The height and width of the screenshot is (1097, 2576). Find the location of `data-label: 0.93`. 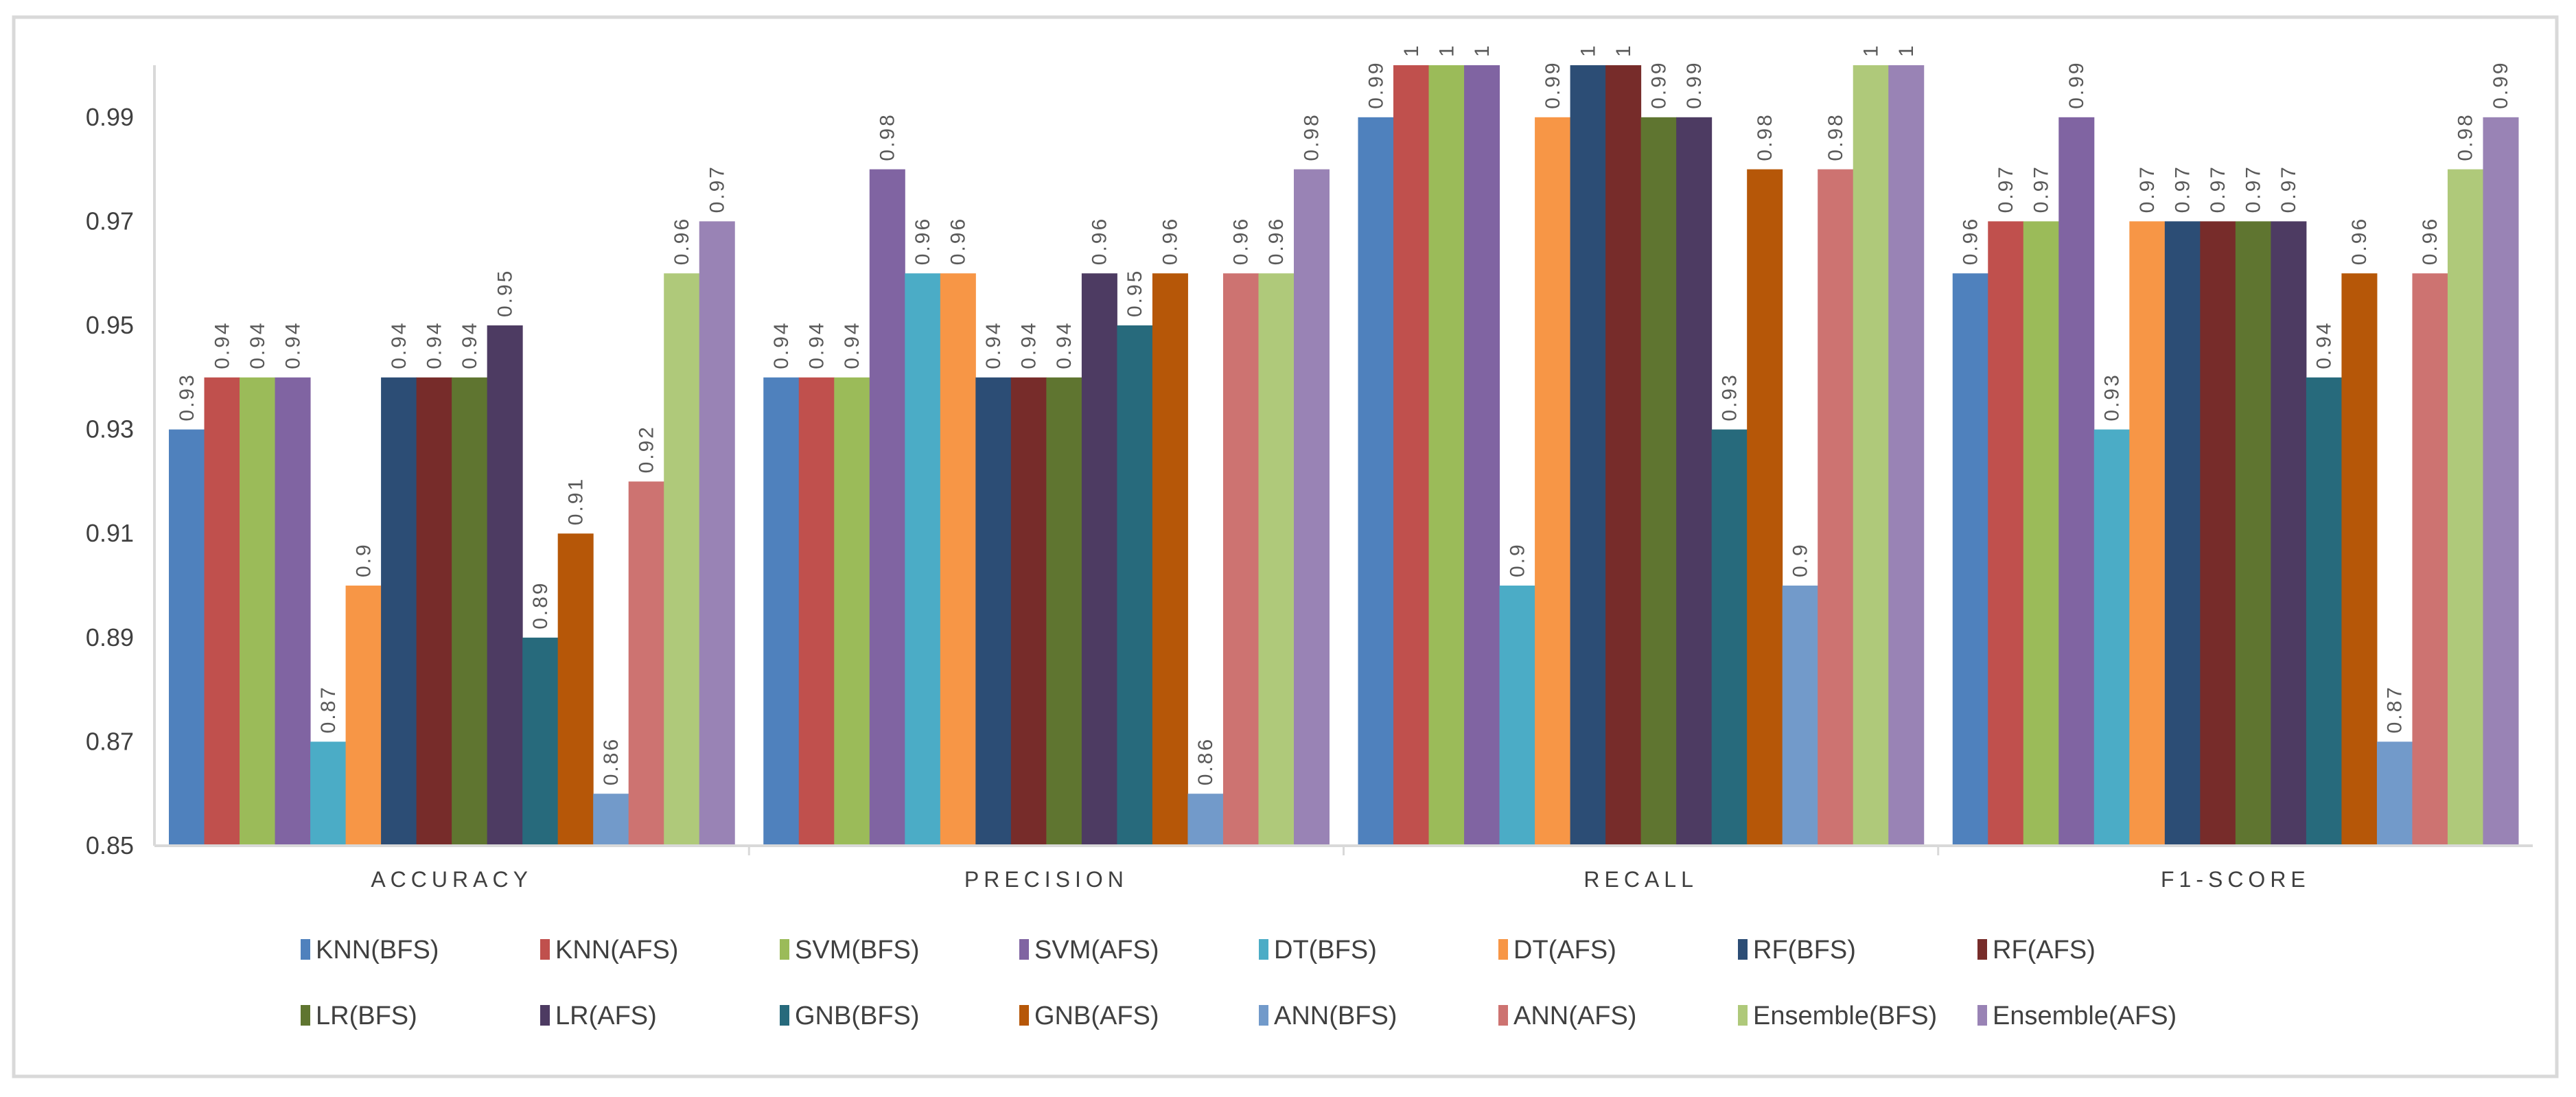

data-label: 0.93 is located at coordinates (2112, 397).